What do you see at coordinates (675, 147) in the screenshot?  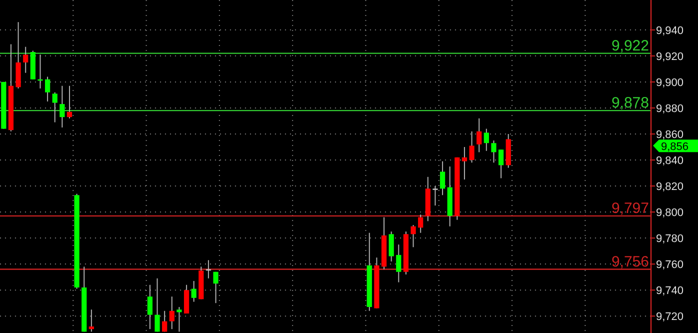 I see `text: 9,856` at bounding box center [675, 147].